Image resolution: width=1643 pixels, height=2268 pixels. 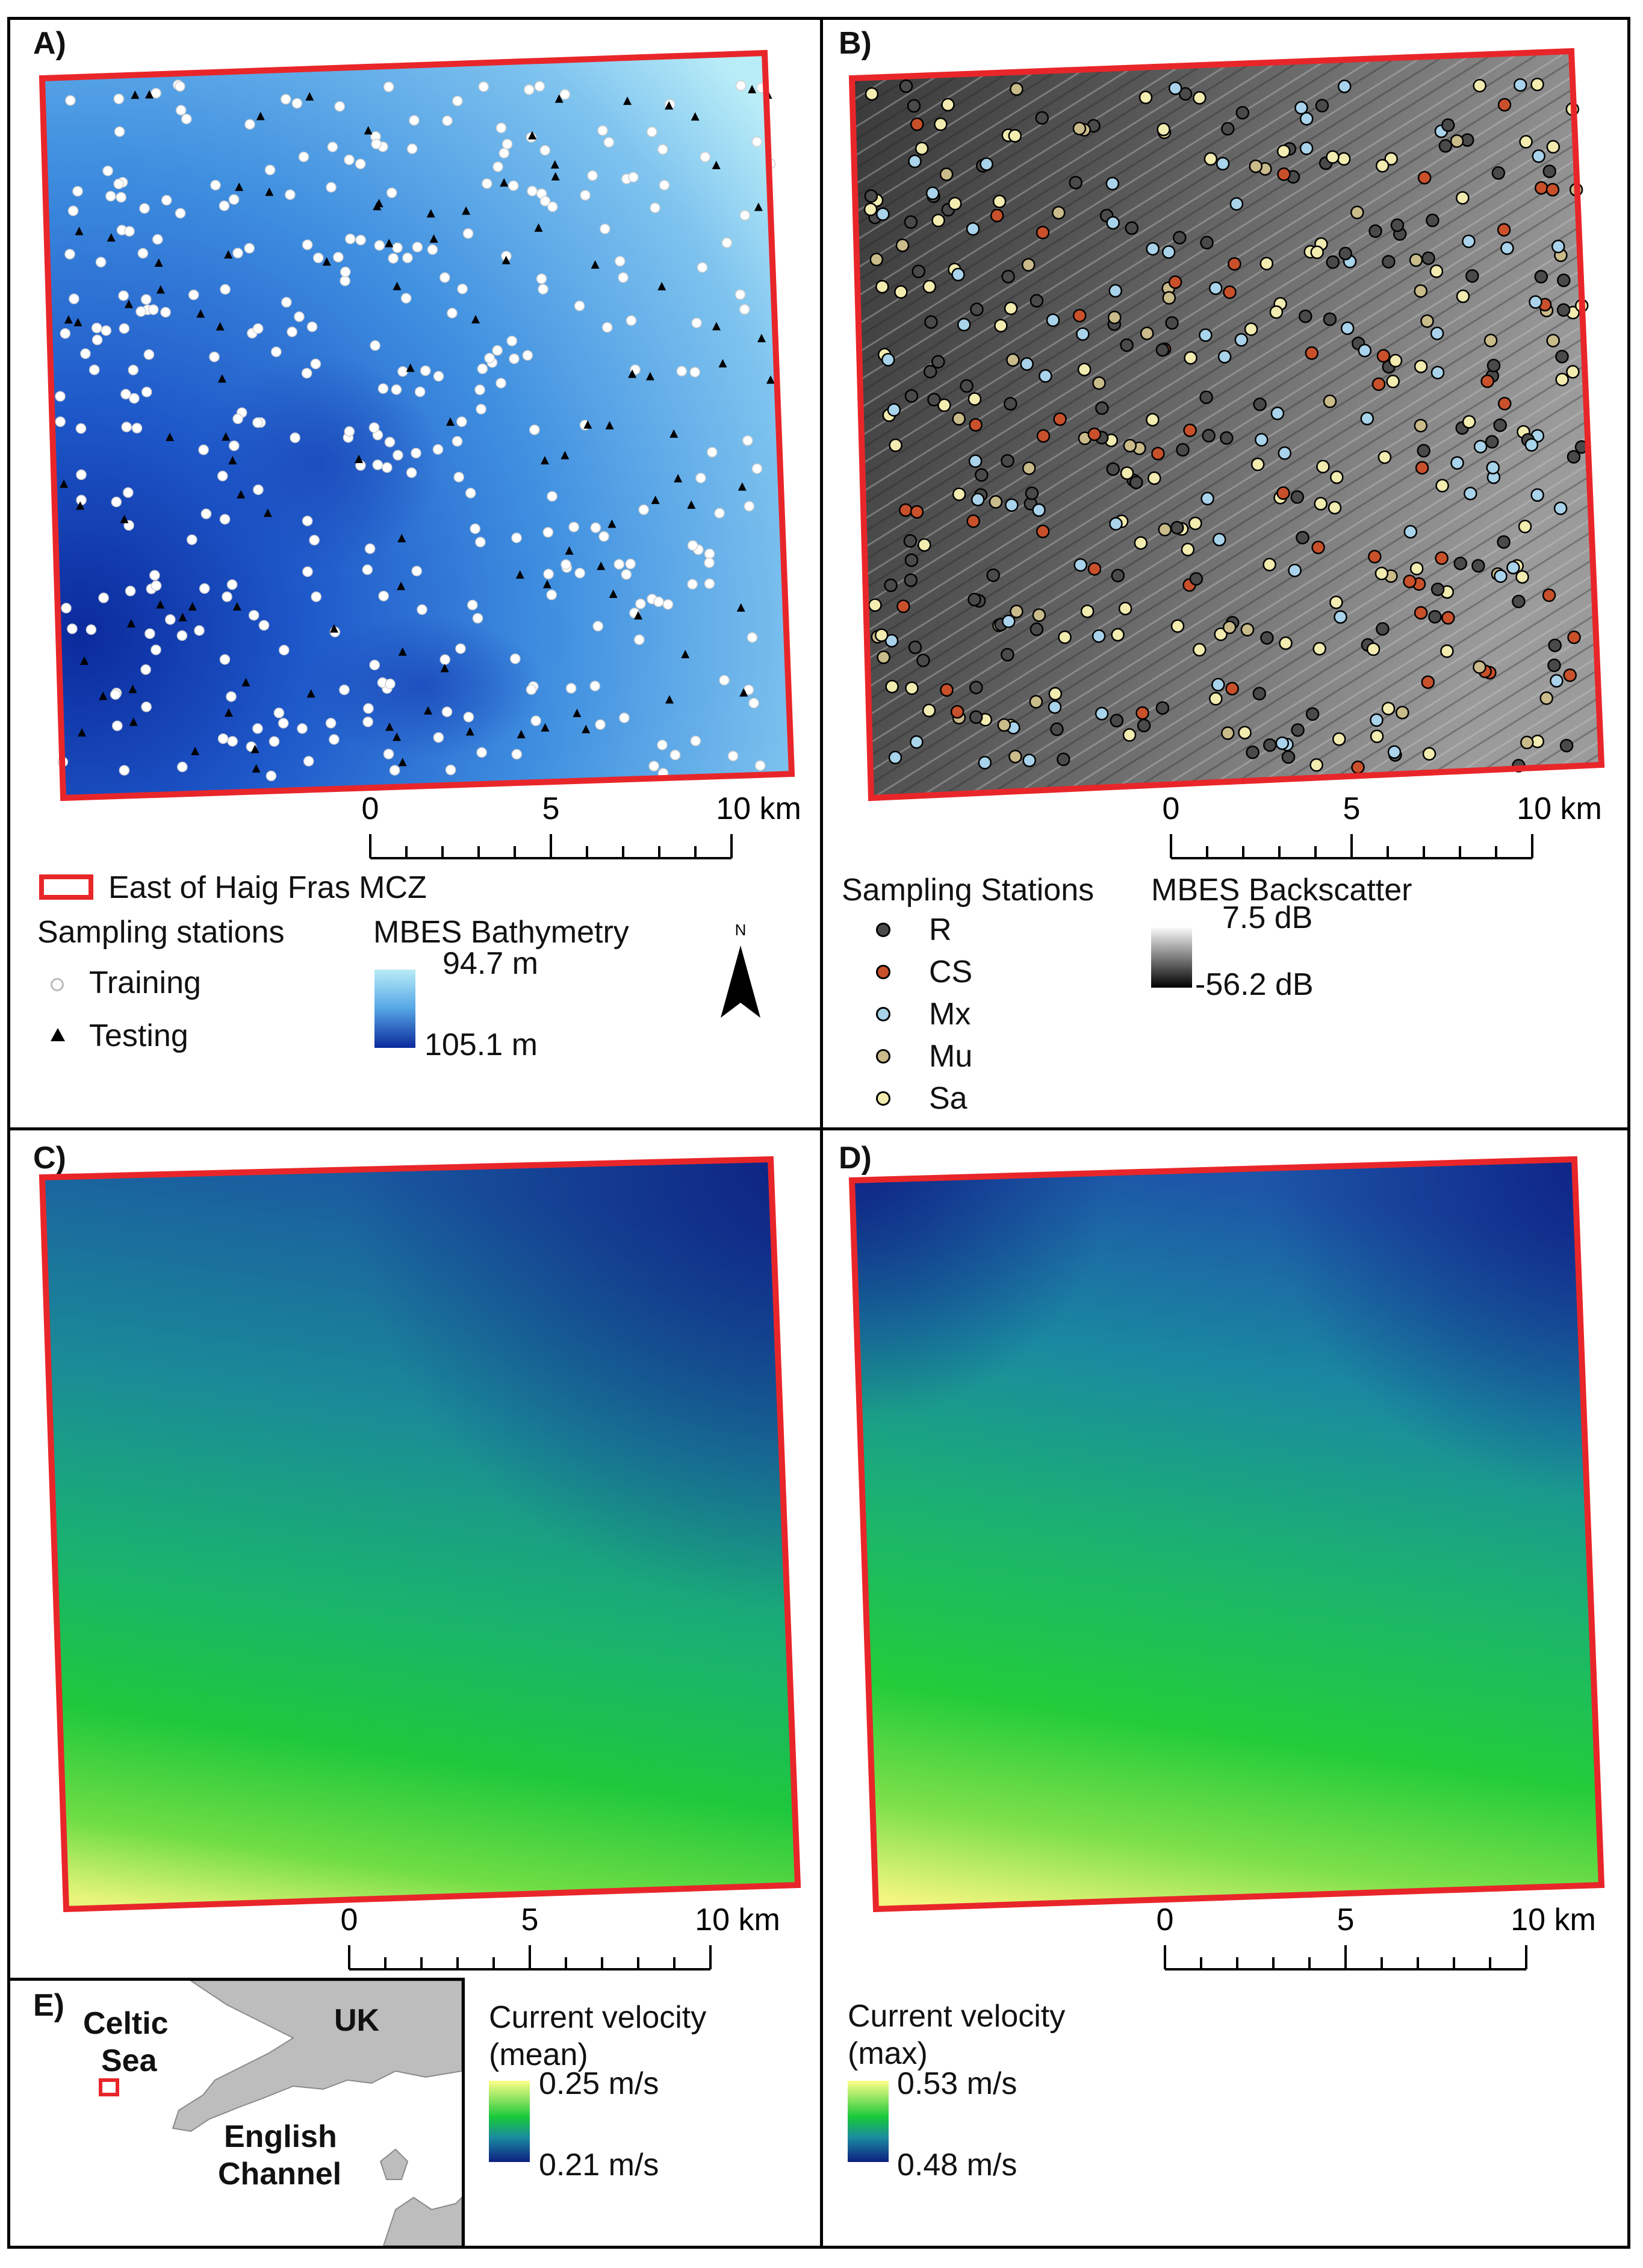 What do you see at coordinates (138, 1036) in the screenshot?
I see `testing-label: Testing` at bounding box center [138, 1036].